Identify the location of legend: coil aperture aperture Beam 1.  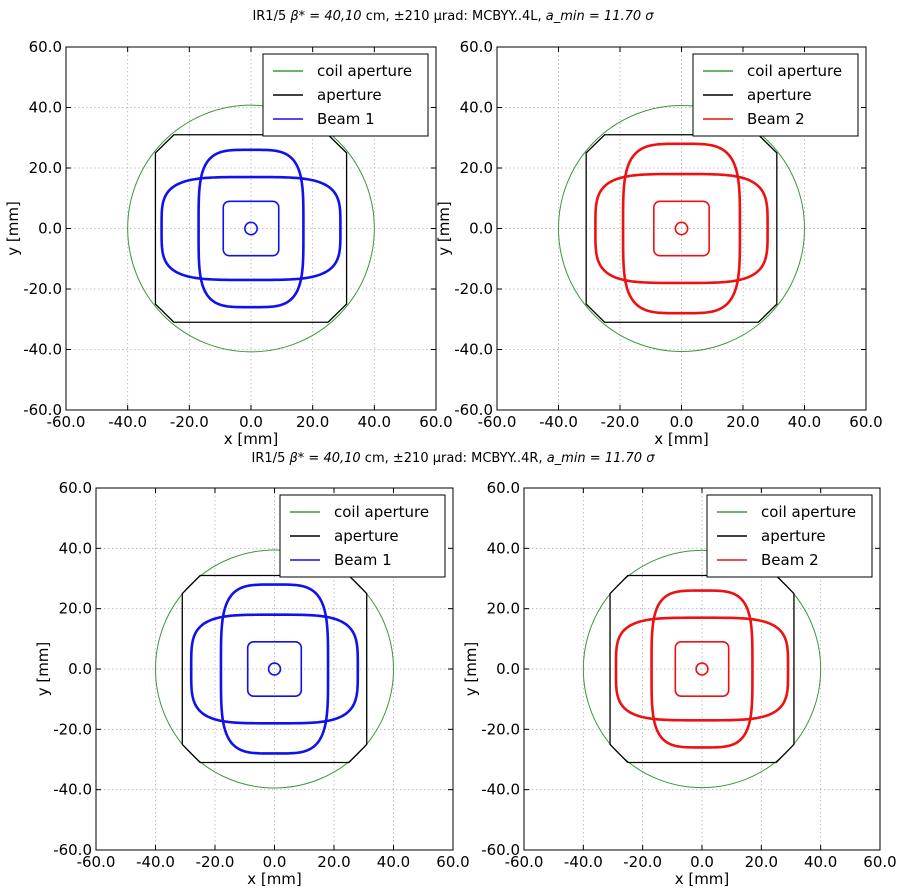
(362, 536).